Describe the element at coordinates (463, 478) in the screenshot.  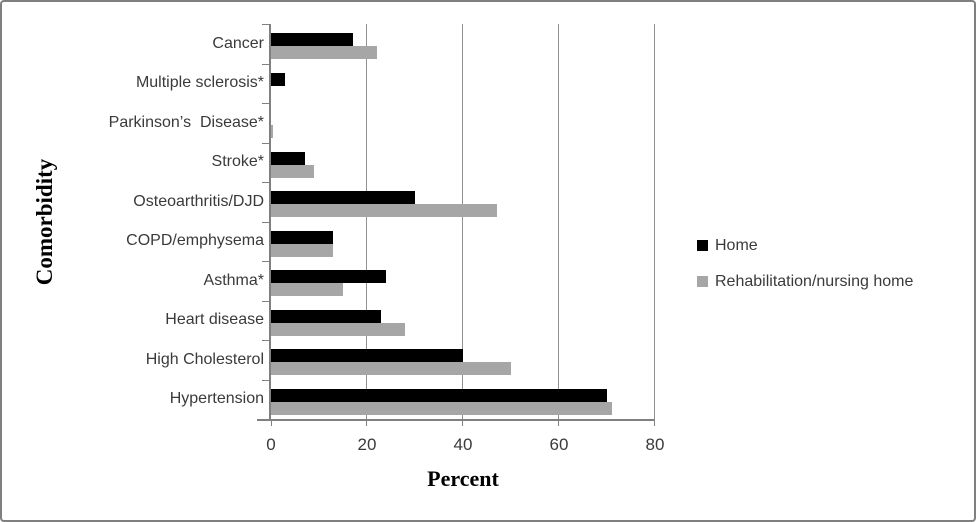
I see `x-axis-title: Percent` at that location.